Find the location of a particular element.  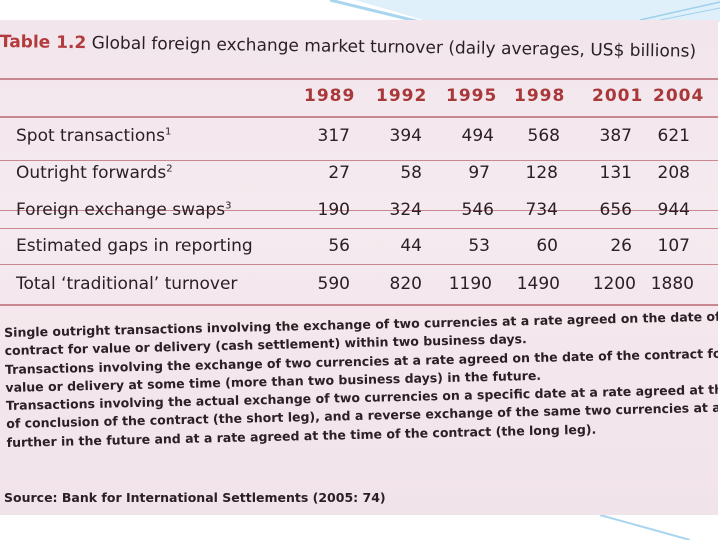

slide-bottom-decoration is located at coordinates (360, 527).